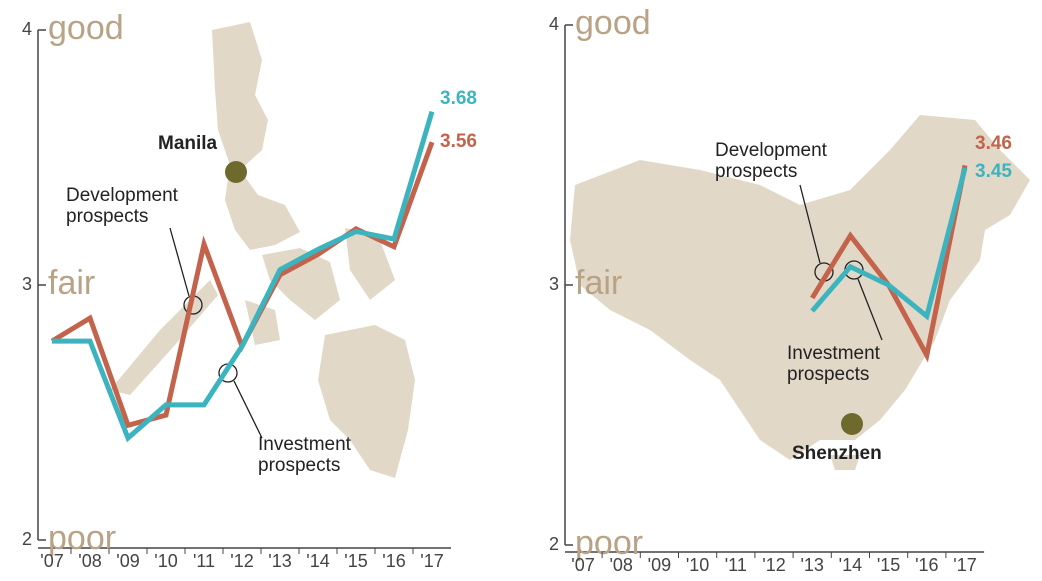 The height and width of the screenshot is (581, 1042). What do you see at coordinates (458, 141) in the screenshot?
I see `end-value: 3.56` at bounding box center [458, 141].